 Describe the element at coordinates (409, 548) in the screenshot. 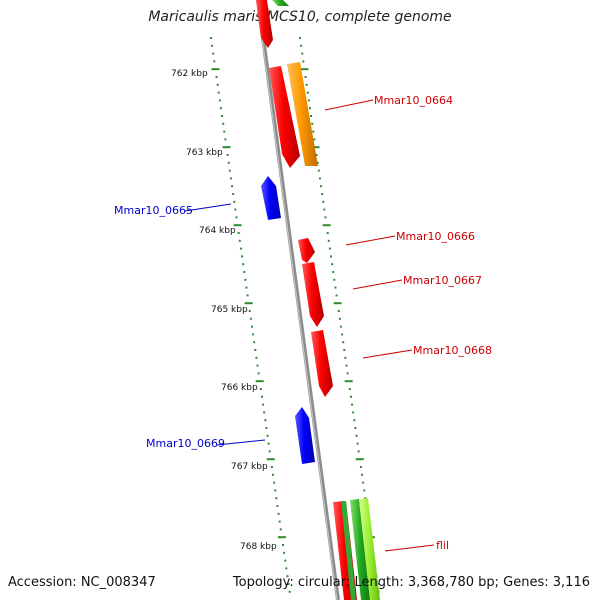

I see `leader-line-flil` at that location.